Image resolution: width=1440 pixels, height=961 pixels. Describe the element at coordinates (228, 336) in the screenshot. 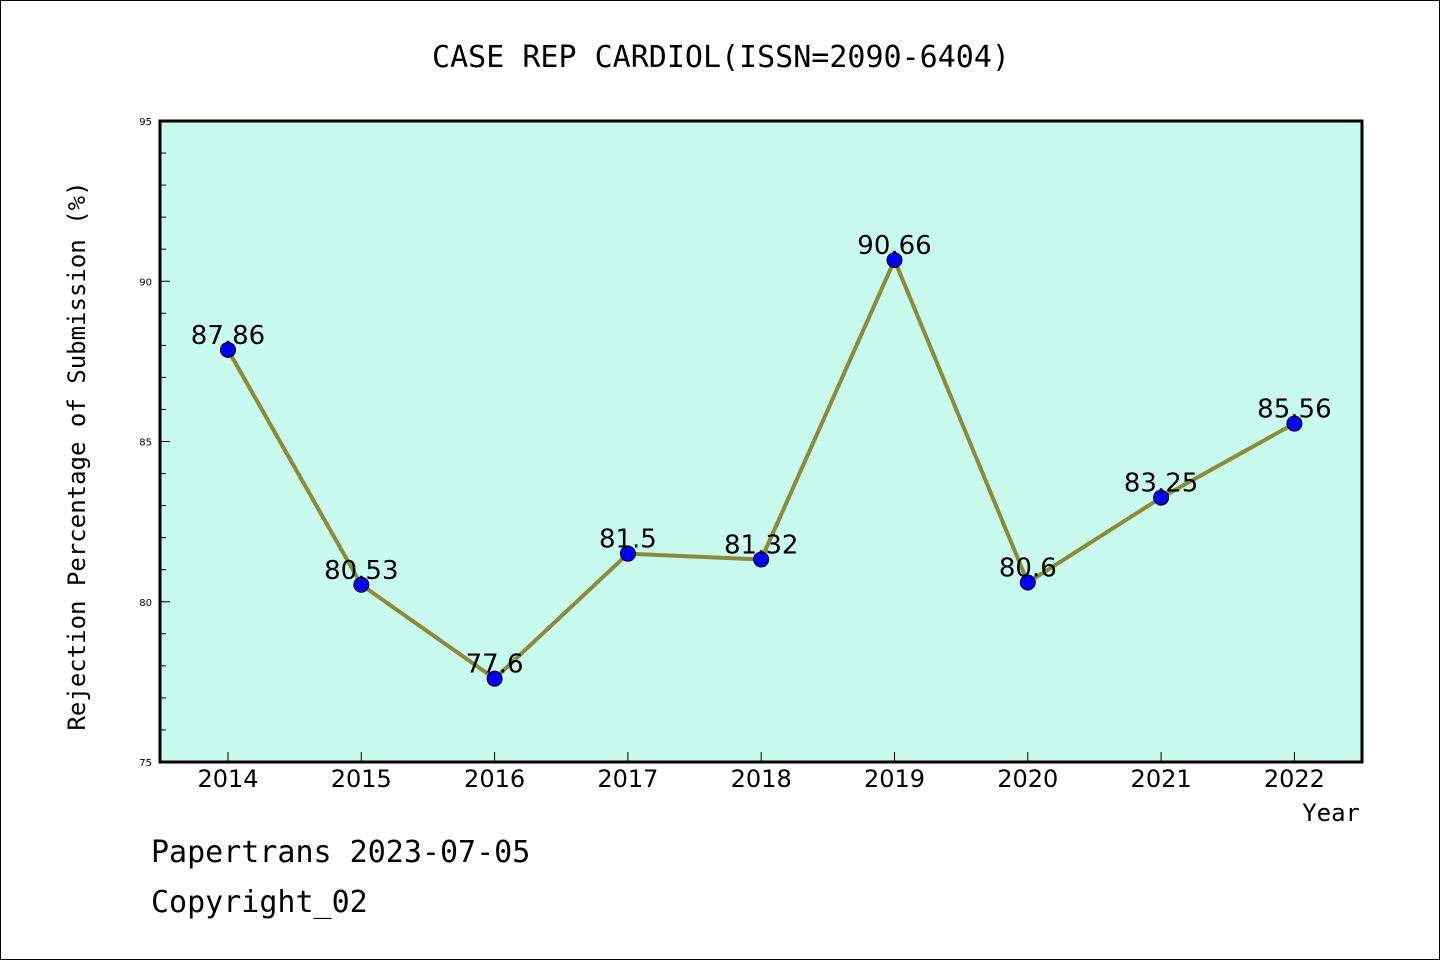

I see `data-label: 87.86` at that location.